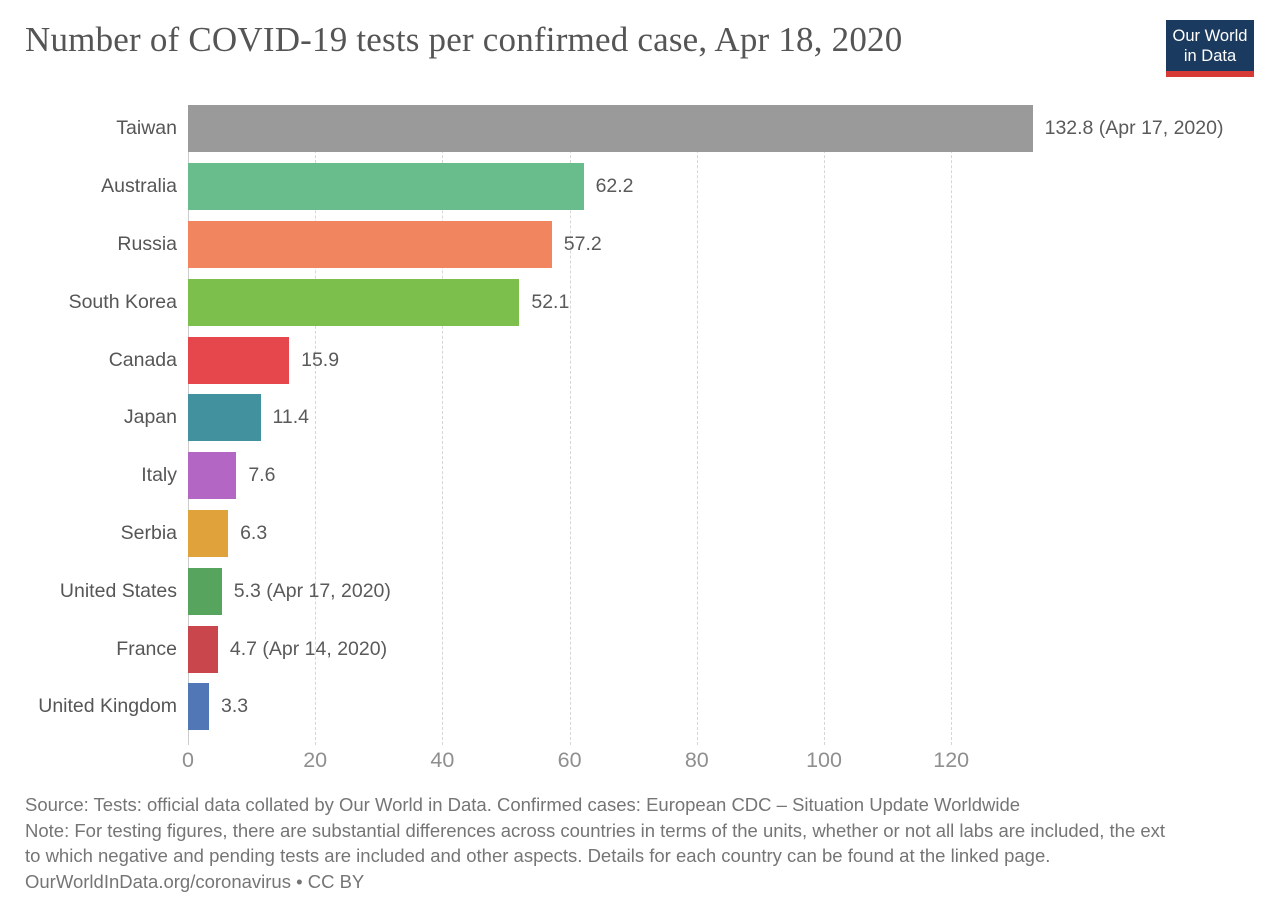  Describe the element at coordinates (734, 418) in the screenshot. I see `bar-track: 11.4` at that location.